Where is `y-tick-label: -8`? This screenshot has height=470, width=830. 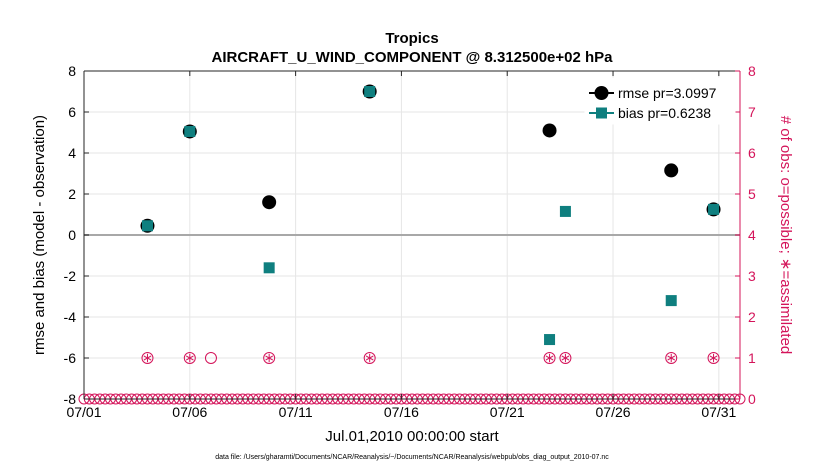 y-tick-label: -8 is located at coordinates (70, 399).